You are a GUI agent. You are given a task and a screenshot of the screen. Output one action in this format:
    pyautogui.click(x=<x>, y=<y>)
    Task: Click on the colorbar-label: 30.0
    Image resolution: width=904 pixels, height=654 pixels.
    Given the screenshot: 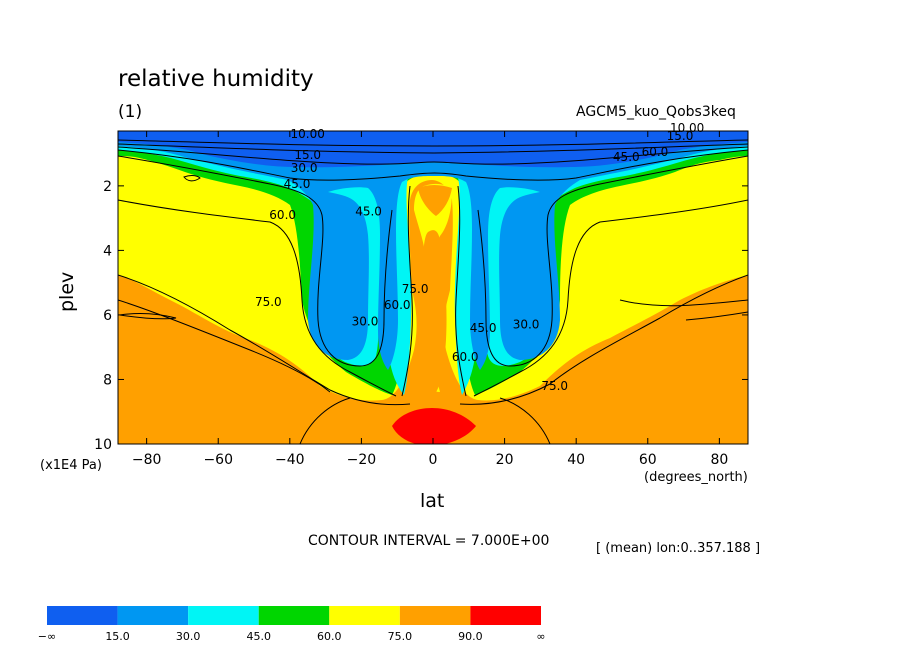 What is the action you would take?
    pyautogui.click(x=188, y=636)
    